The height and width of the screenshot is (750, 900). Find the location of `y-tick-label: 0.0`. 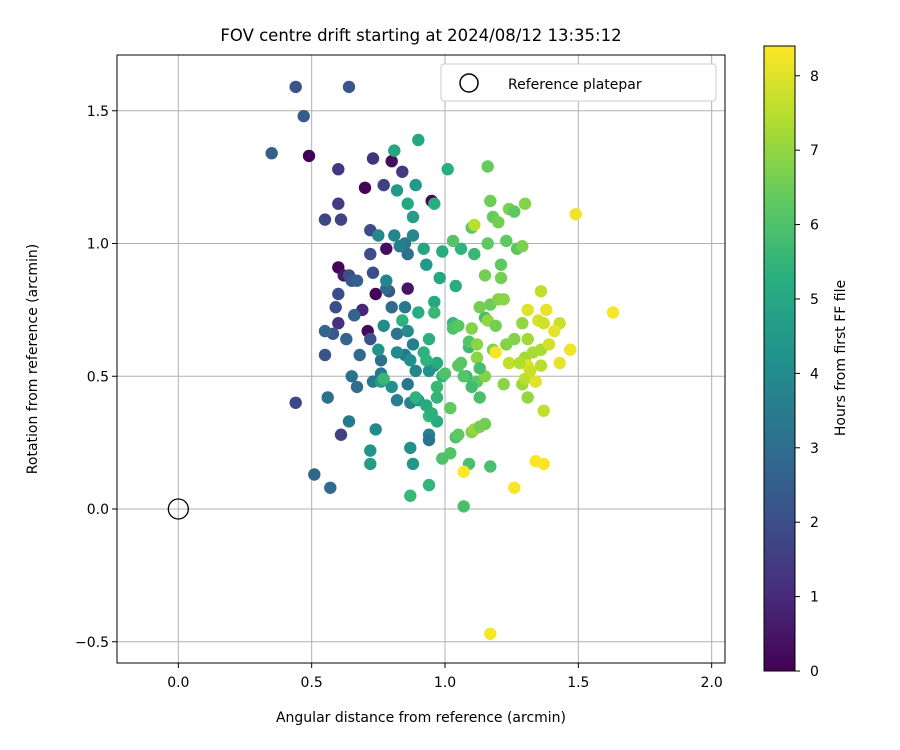

y-tick-label: 0.0 is located at coordinates (98, 510).